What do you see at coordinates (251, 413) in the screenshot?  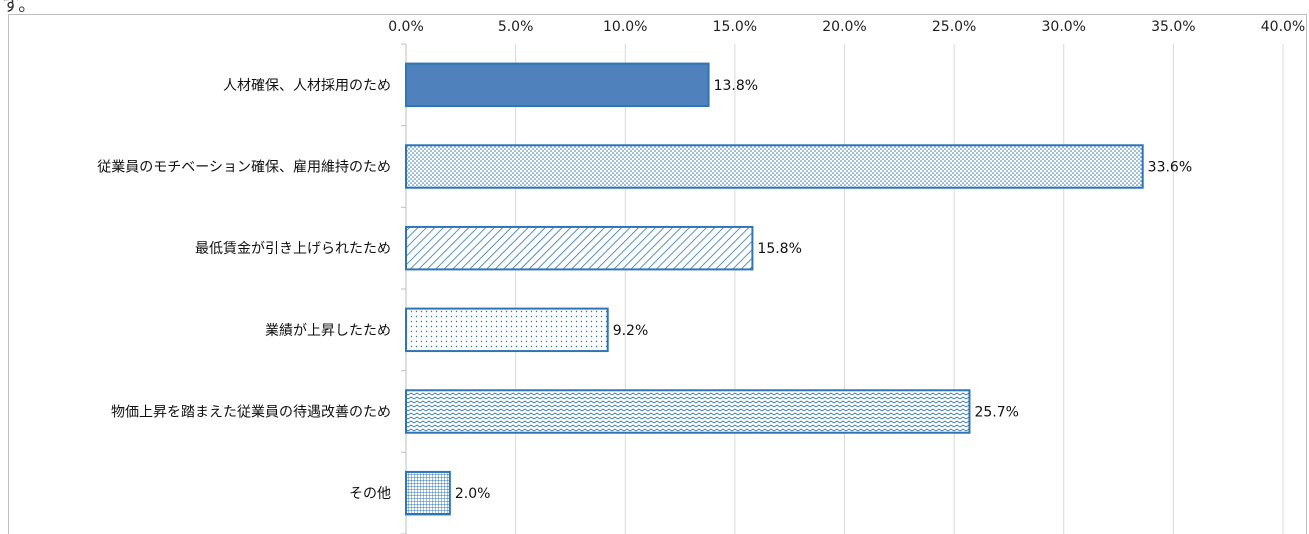 I see `category-label: 物価上昇を踏まえた従業員の待遇改善のため` at bounding box center [251, 413].